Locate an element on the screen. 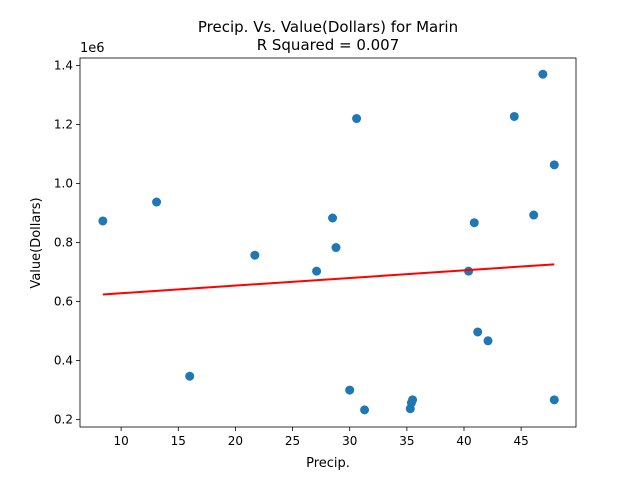 The width and height of the screenshot is (640, 480). y-offset-label: 1e6 is located at coordinates (92, 48).